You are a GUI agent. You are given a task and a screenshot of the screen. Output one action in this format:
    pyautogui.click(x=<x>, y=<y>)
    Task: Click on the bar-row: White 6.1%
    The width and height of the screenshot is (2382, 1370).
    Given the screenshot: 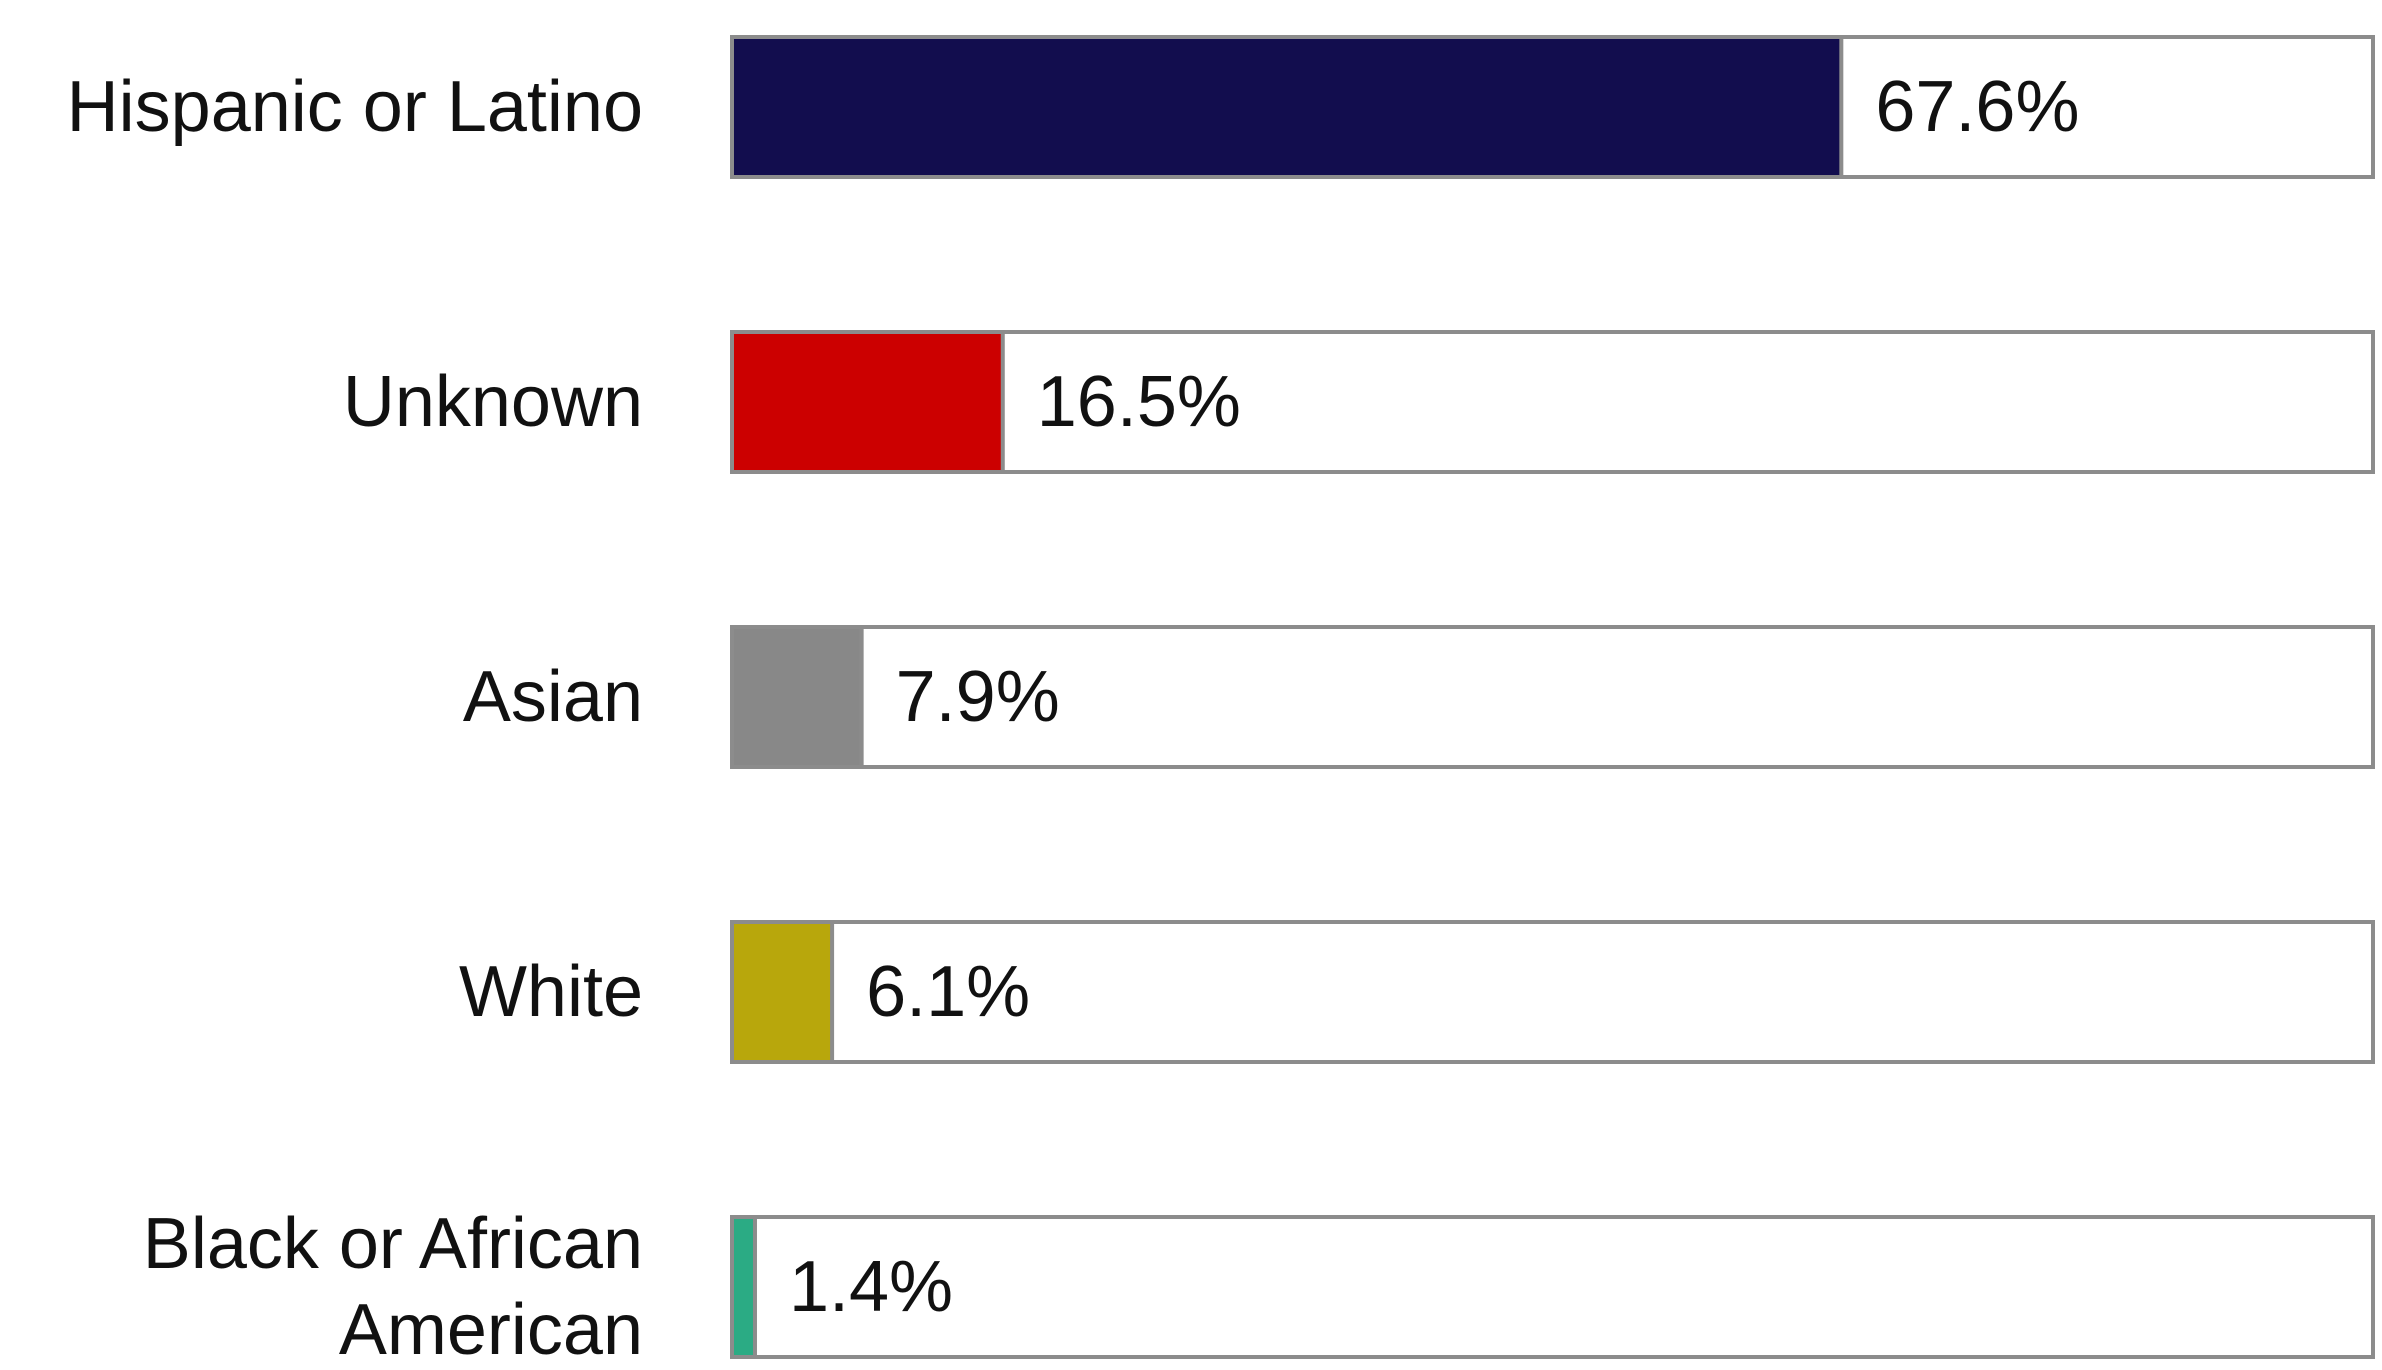 What is the action you would take?
    pyautogui.click(x=1417, y=992)
    